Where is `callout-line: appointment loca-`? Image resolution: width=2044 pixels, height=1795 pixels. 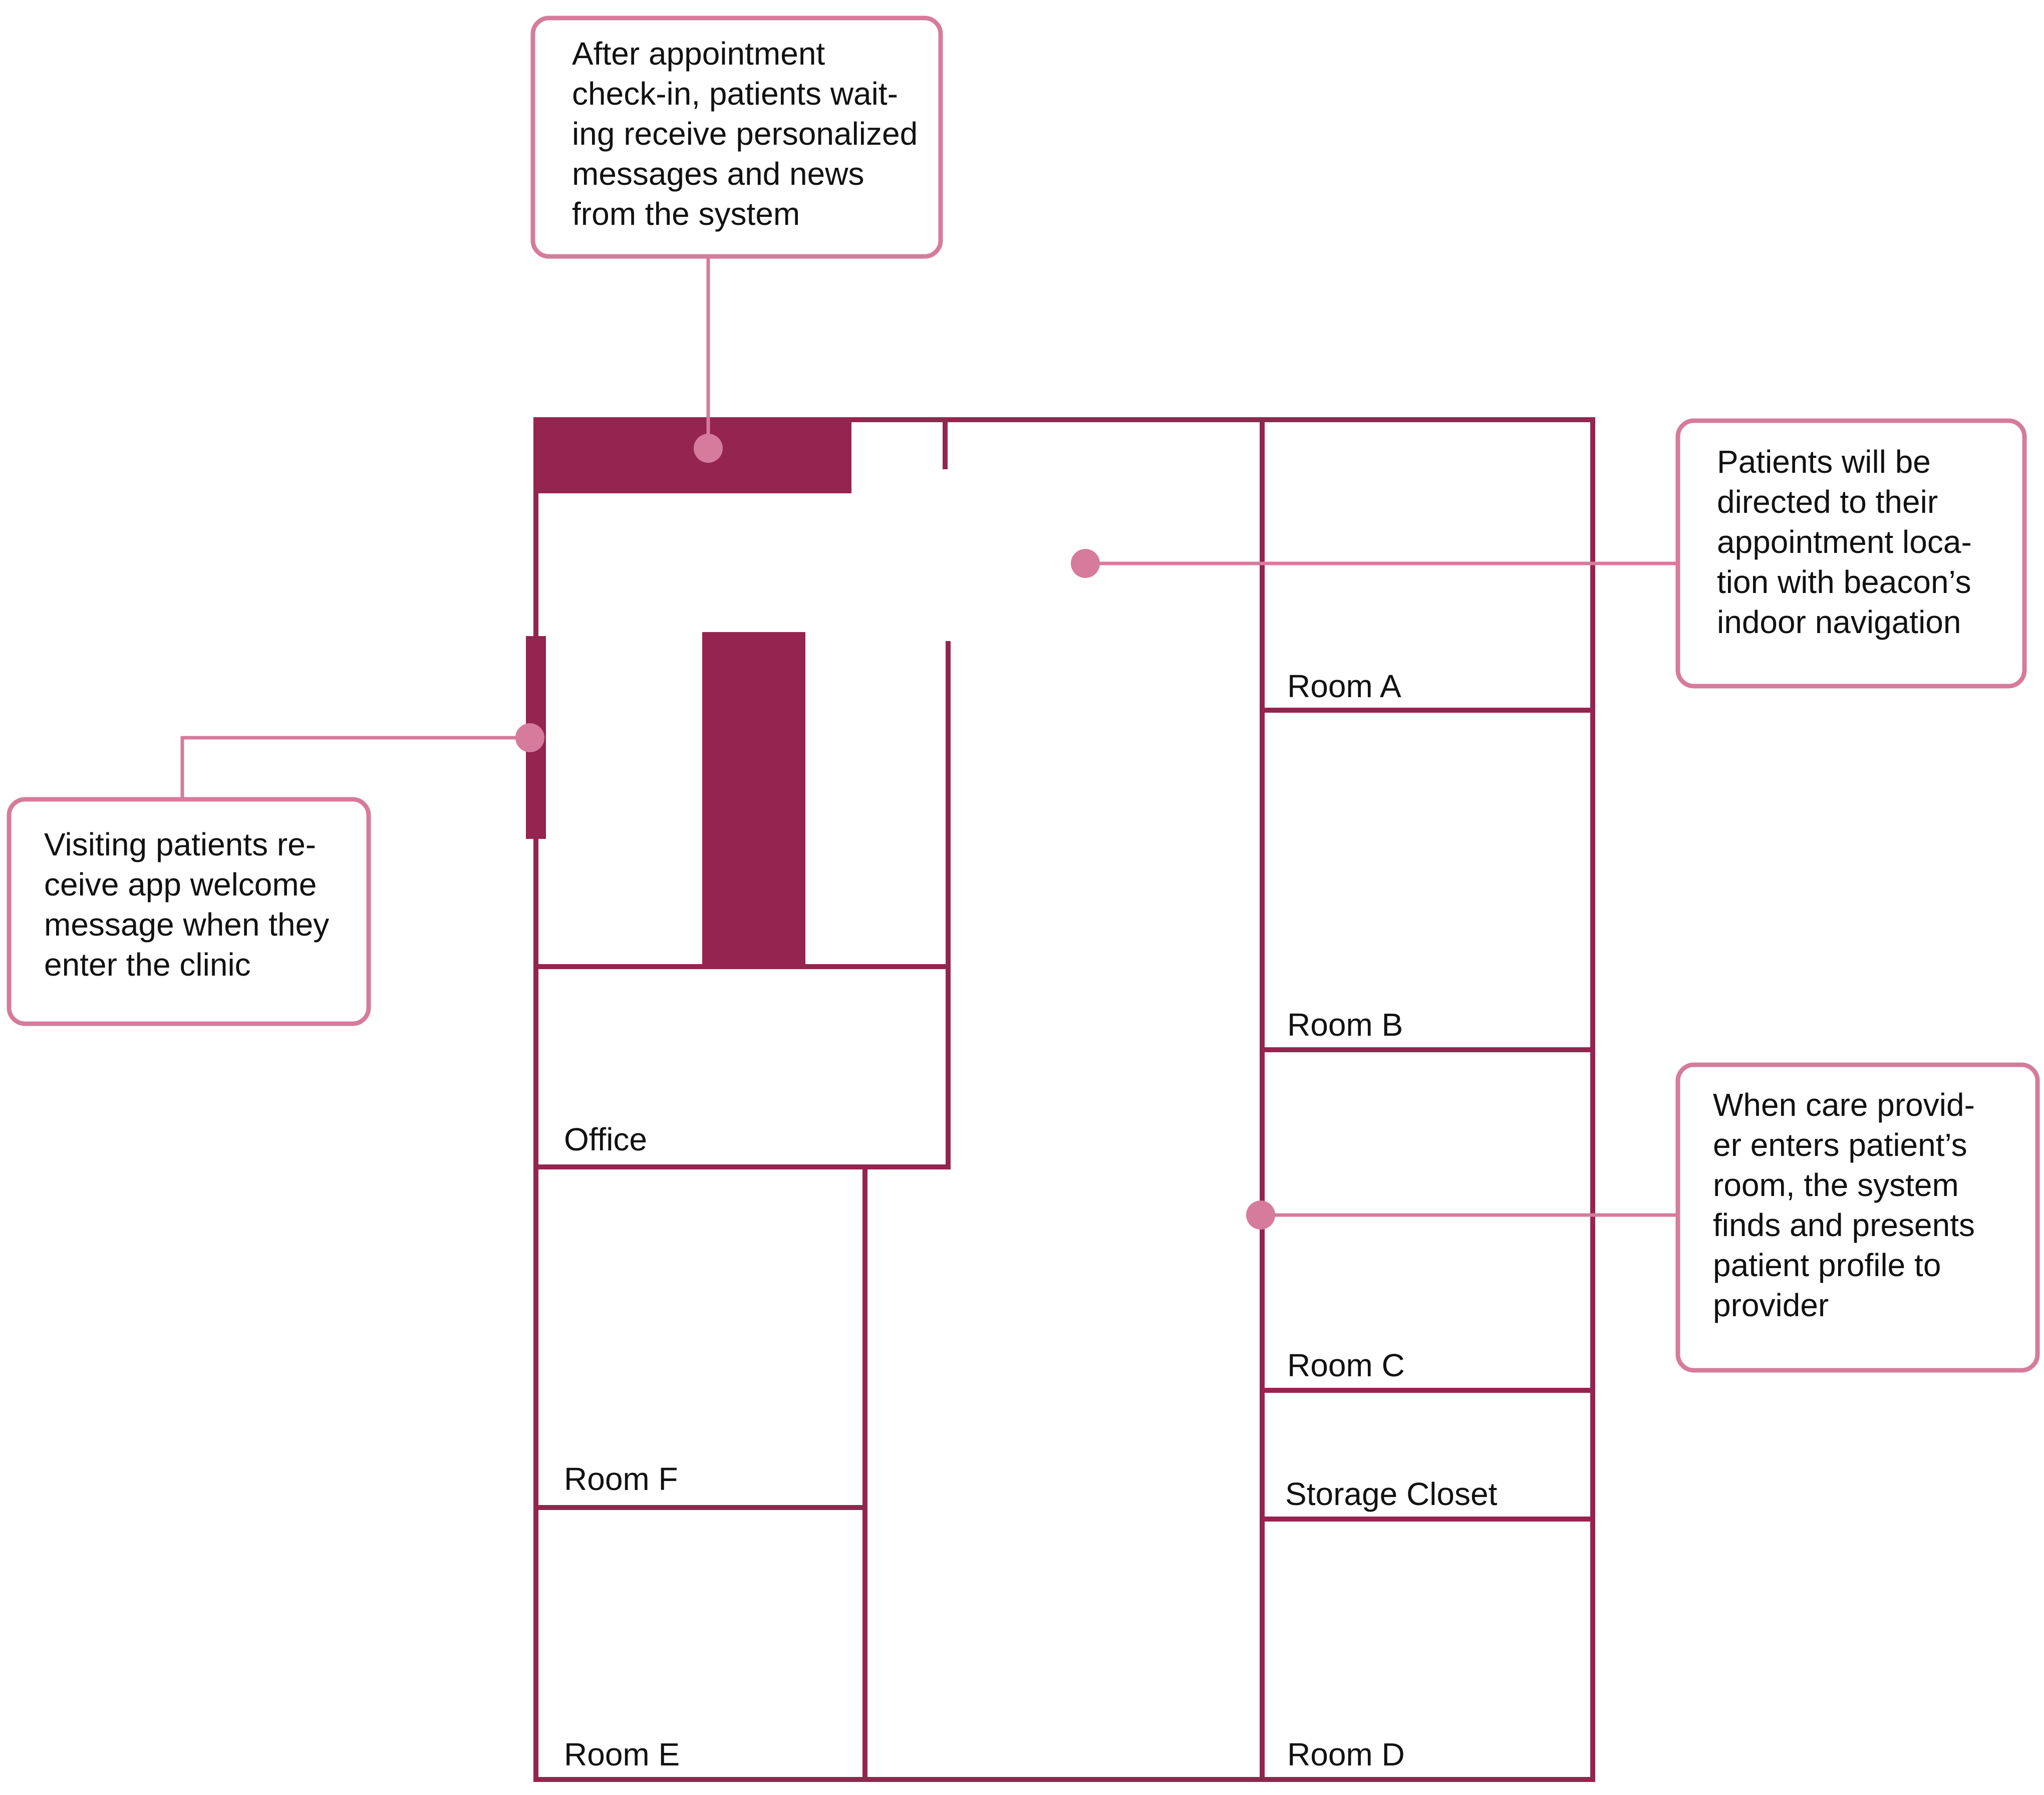
callout-line: appointment loca- is located at coordinates (1844, 542).